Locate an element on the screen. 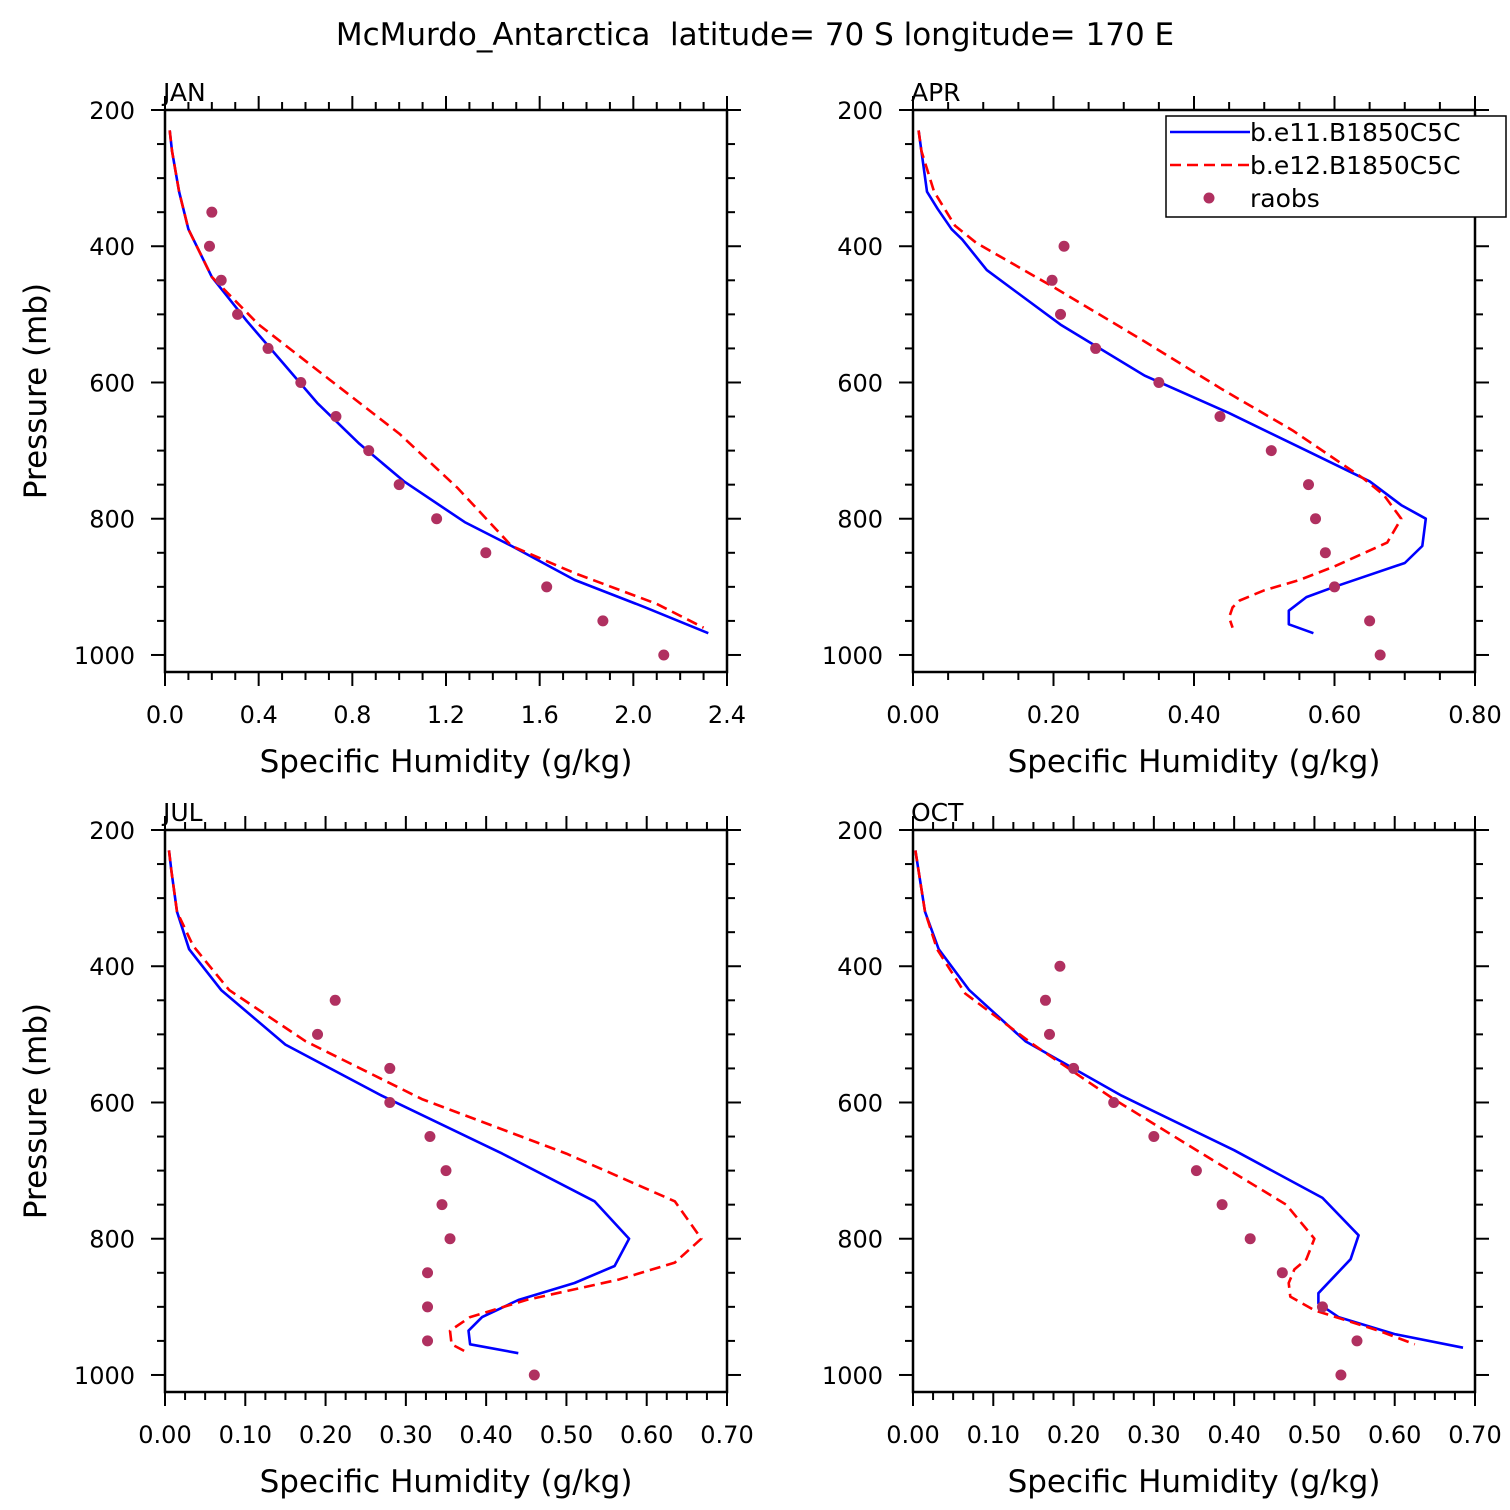  legend-entry: b.e12.B1850C5C is located at coordinates (1315, 165).